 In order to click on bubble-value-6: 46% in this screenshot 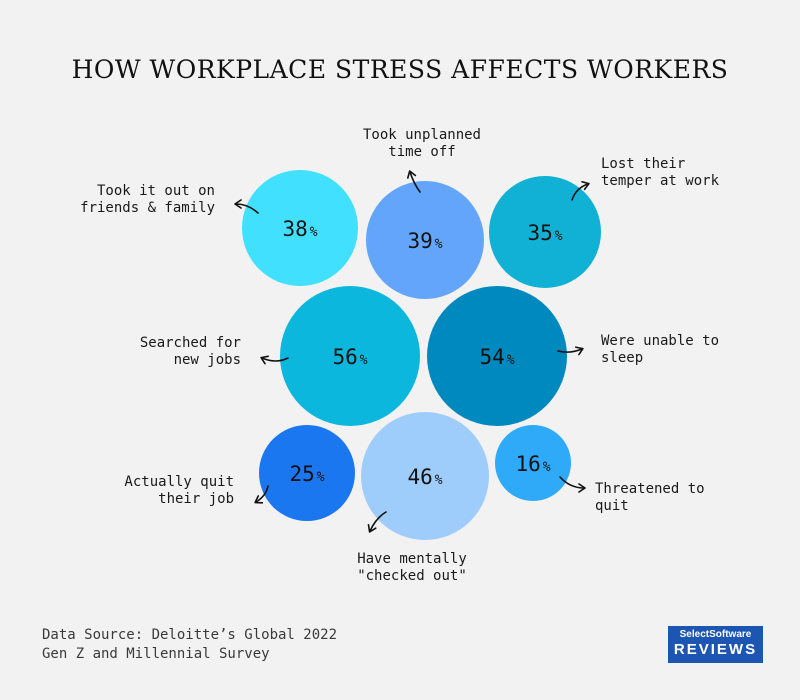, I will do `click(424, 477)`.